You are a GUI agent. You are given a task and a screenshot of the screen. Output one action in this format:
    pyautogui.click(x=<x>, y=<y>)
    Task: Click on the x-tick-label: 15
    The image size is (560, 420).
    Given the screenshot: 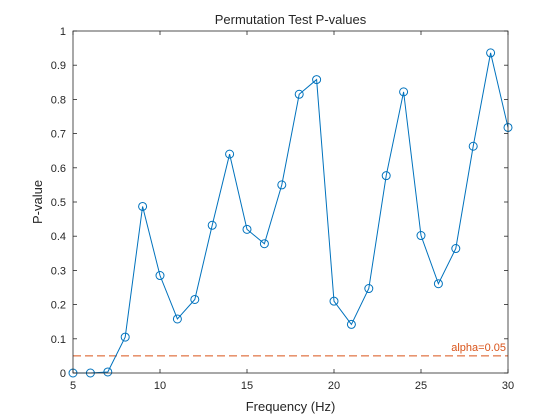 What is the action you would take?
    pyautogui.click(x=247, y=386)
    